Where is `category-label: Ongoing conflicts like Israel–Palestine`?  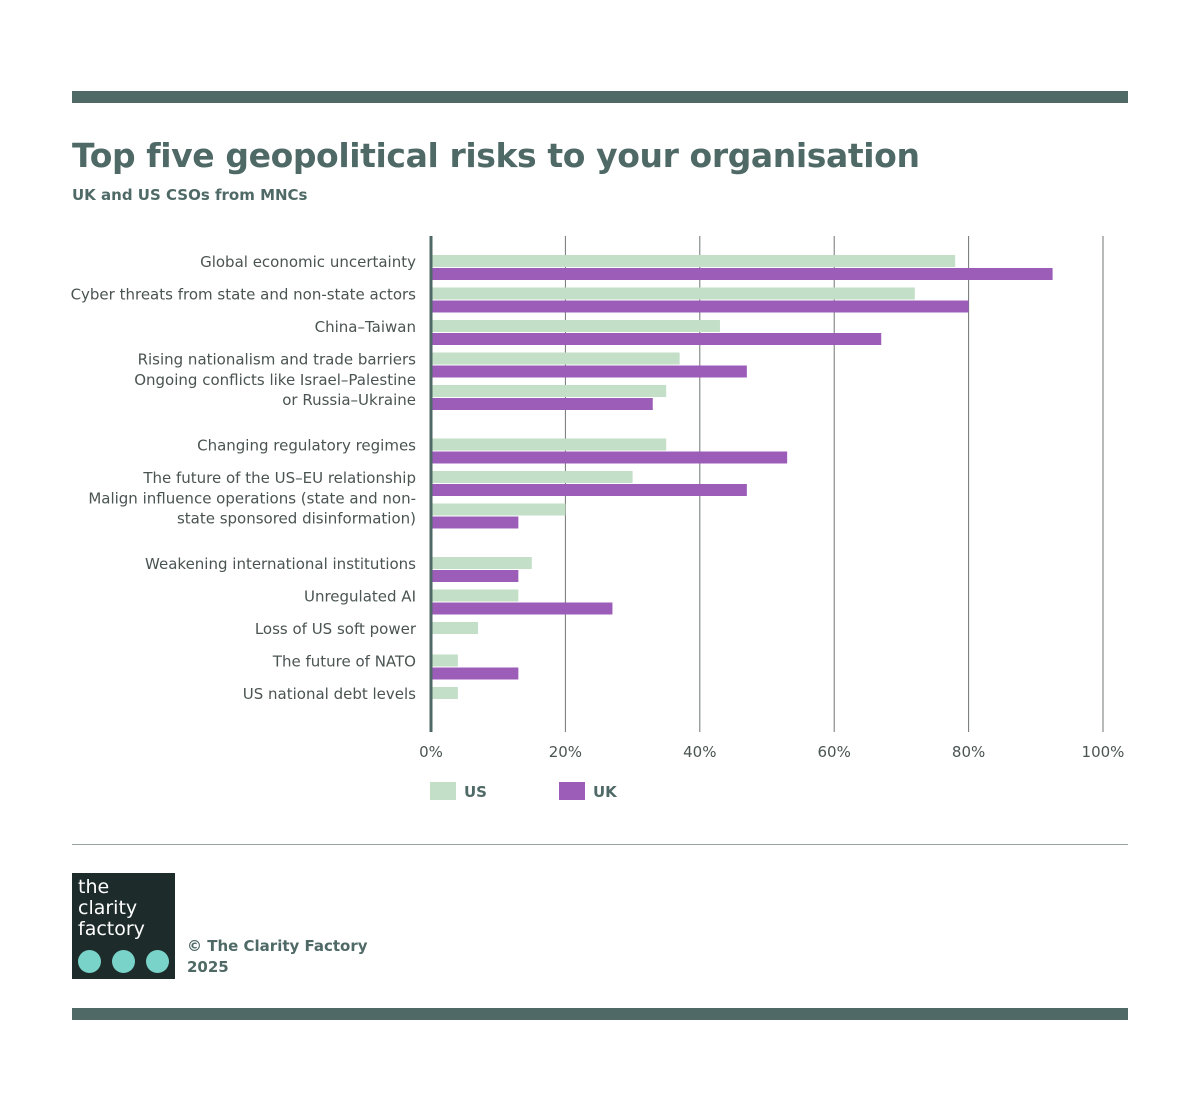
category-label: Ongoing conflicts like Israel–Palestine is located at coordinates (275, 380).